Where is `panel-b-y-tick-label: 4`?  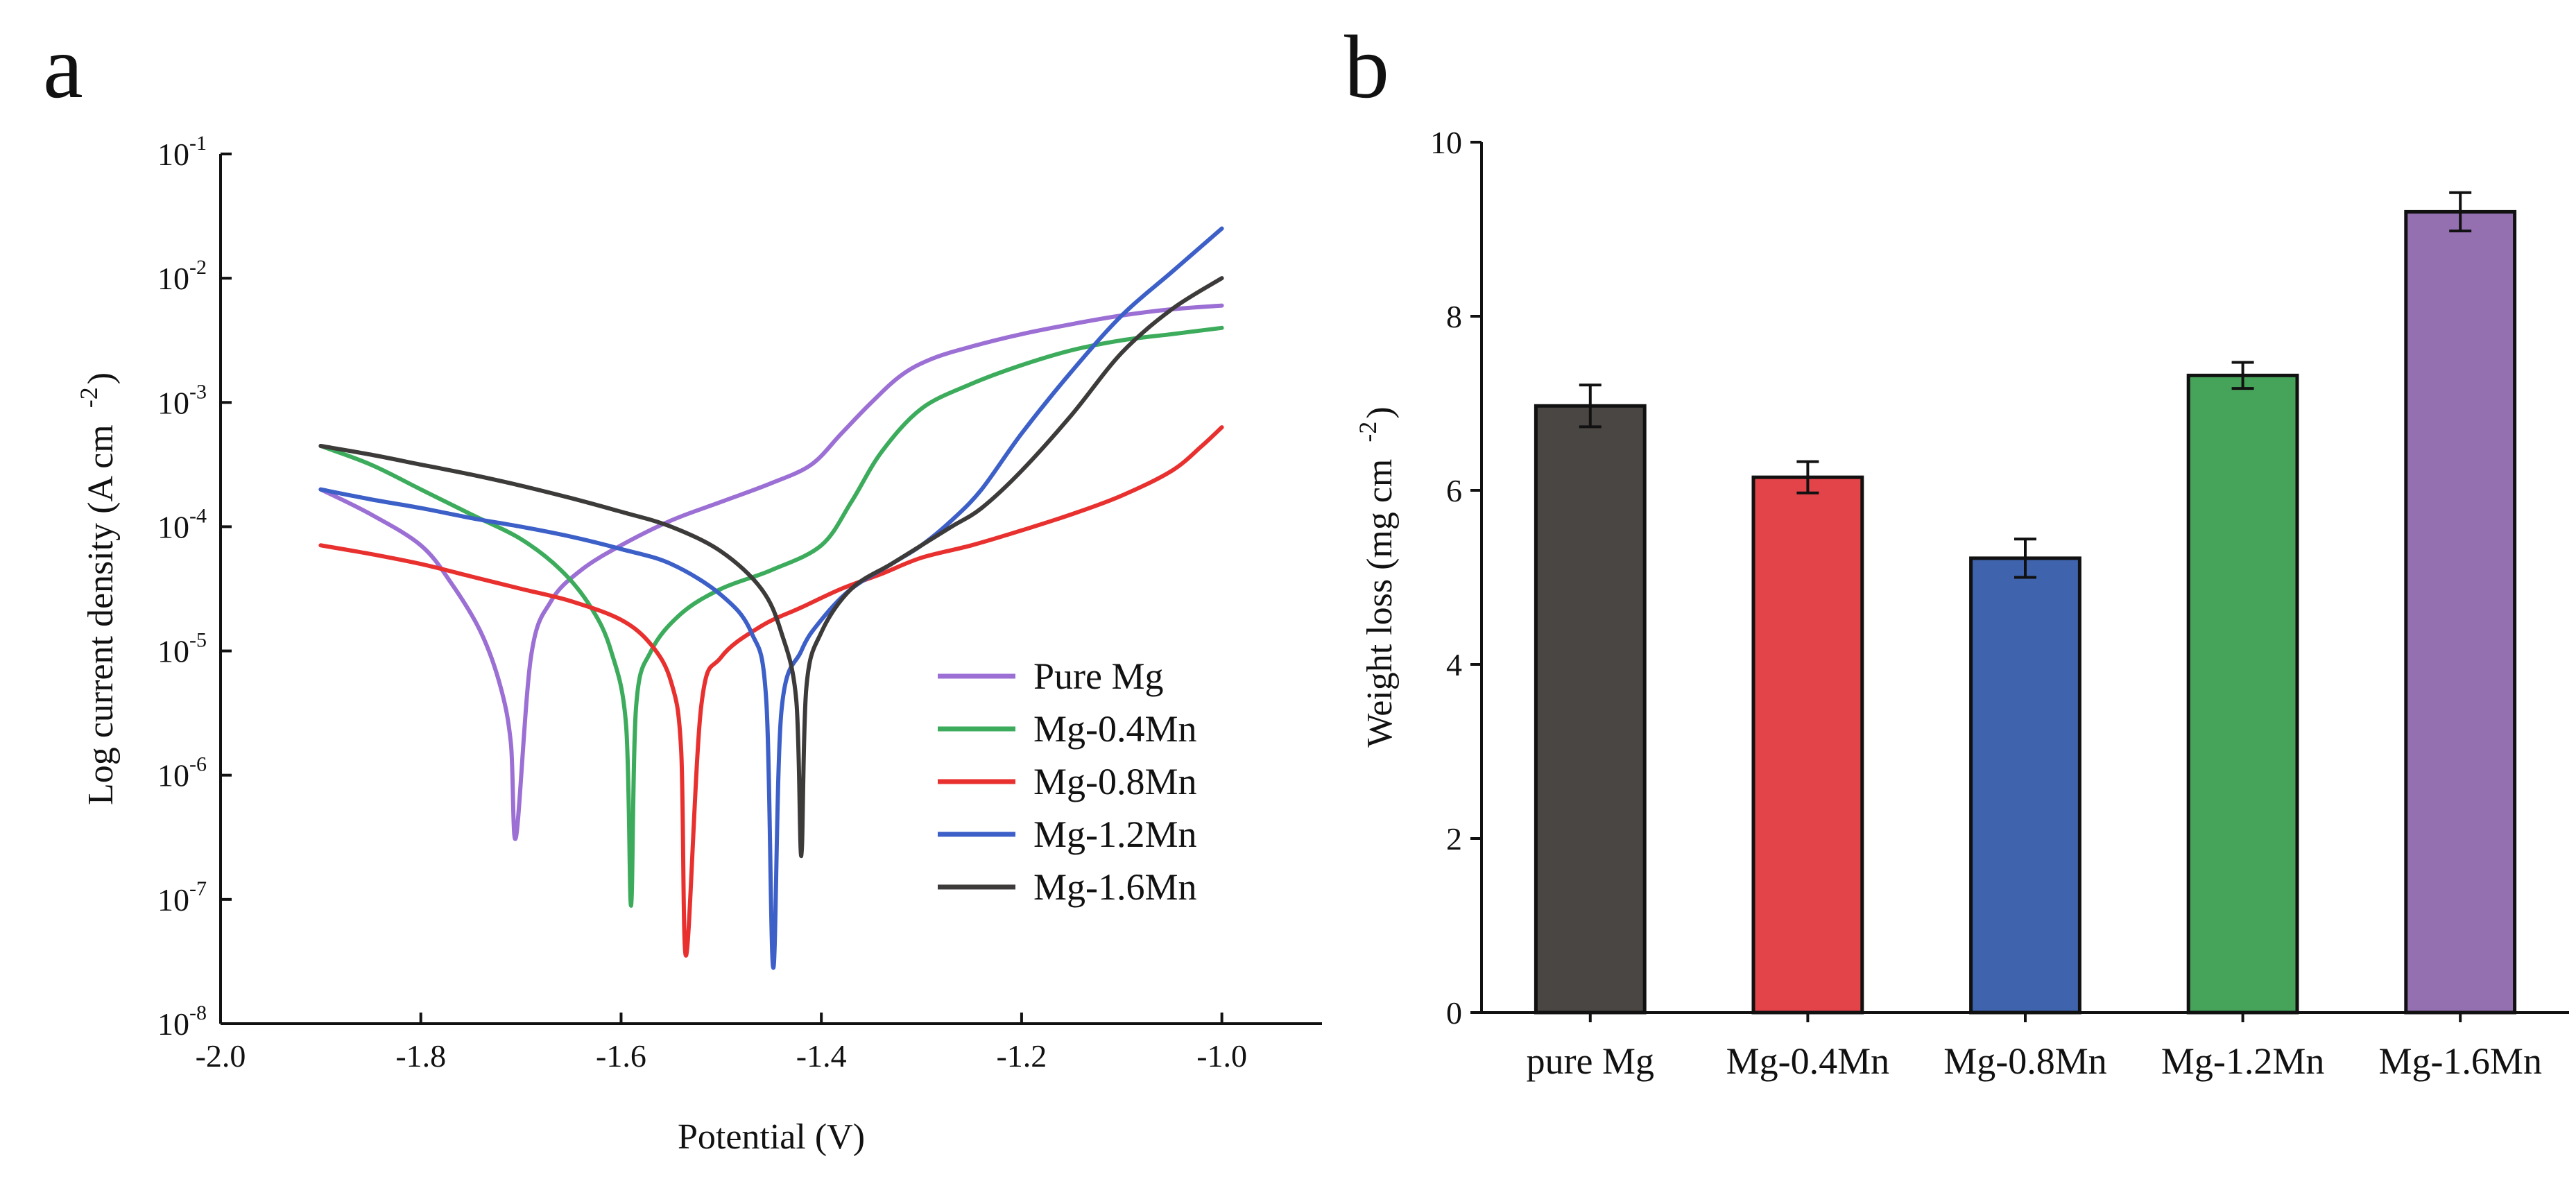 panel-b-y-tick-label: 4 is located at coordinates (1454, 664).